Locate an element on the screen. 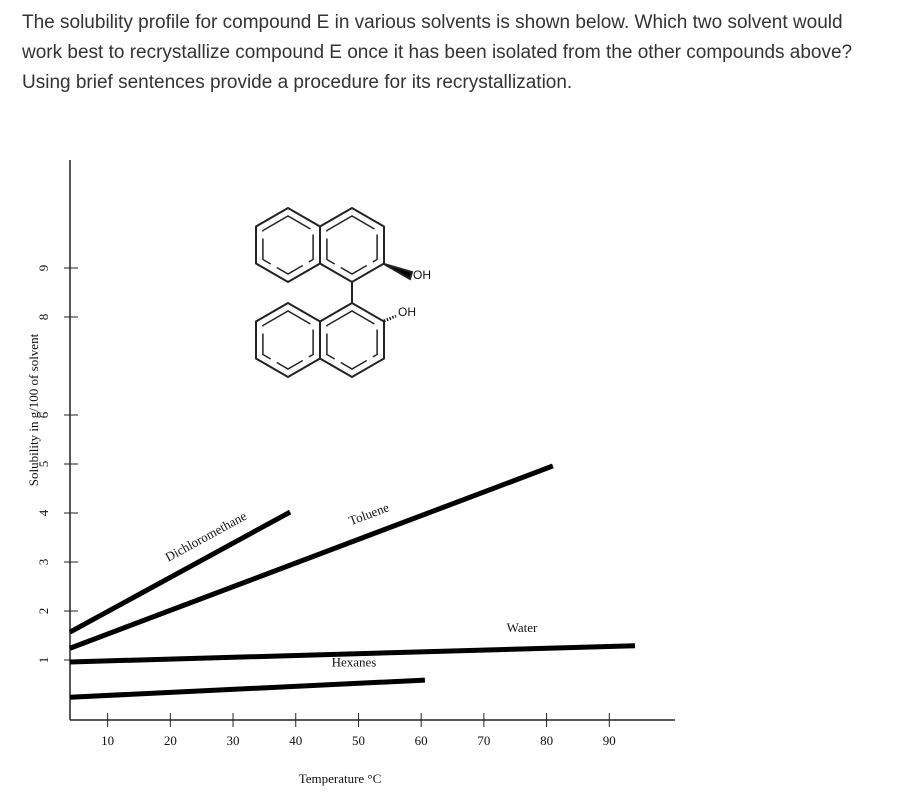 The width and height of the screenshot is (911, 812). y-tick-label: 9 is located at coordinates (43, 268).